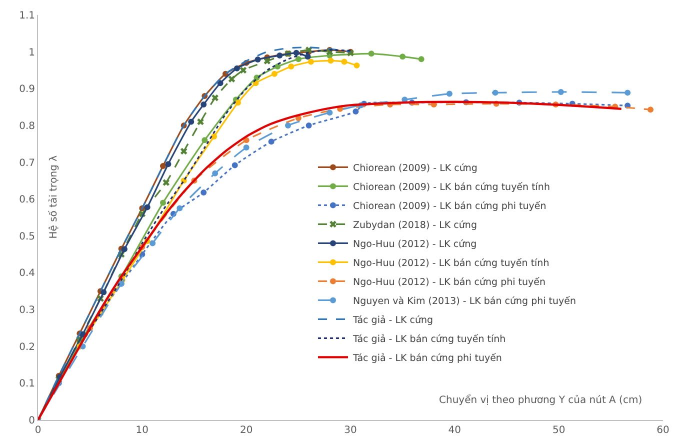 The width and height of the screenshot is (685, 448). I want to click on y-tick-label: 0.4, so click(27, 274).